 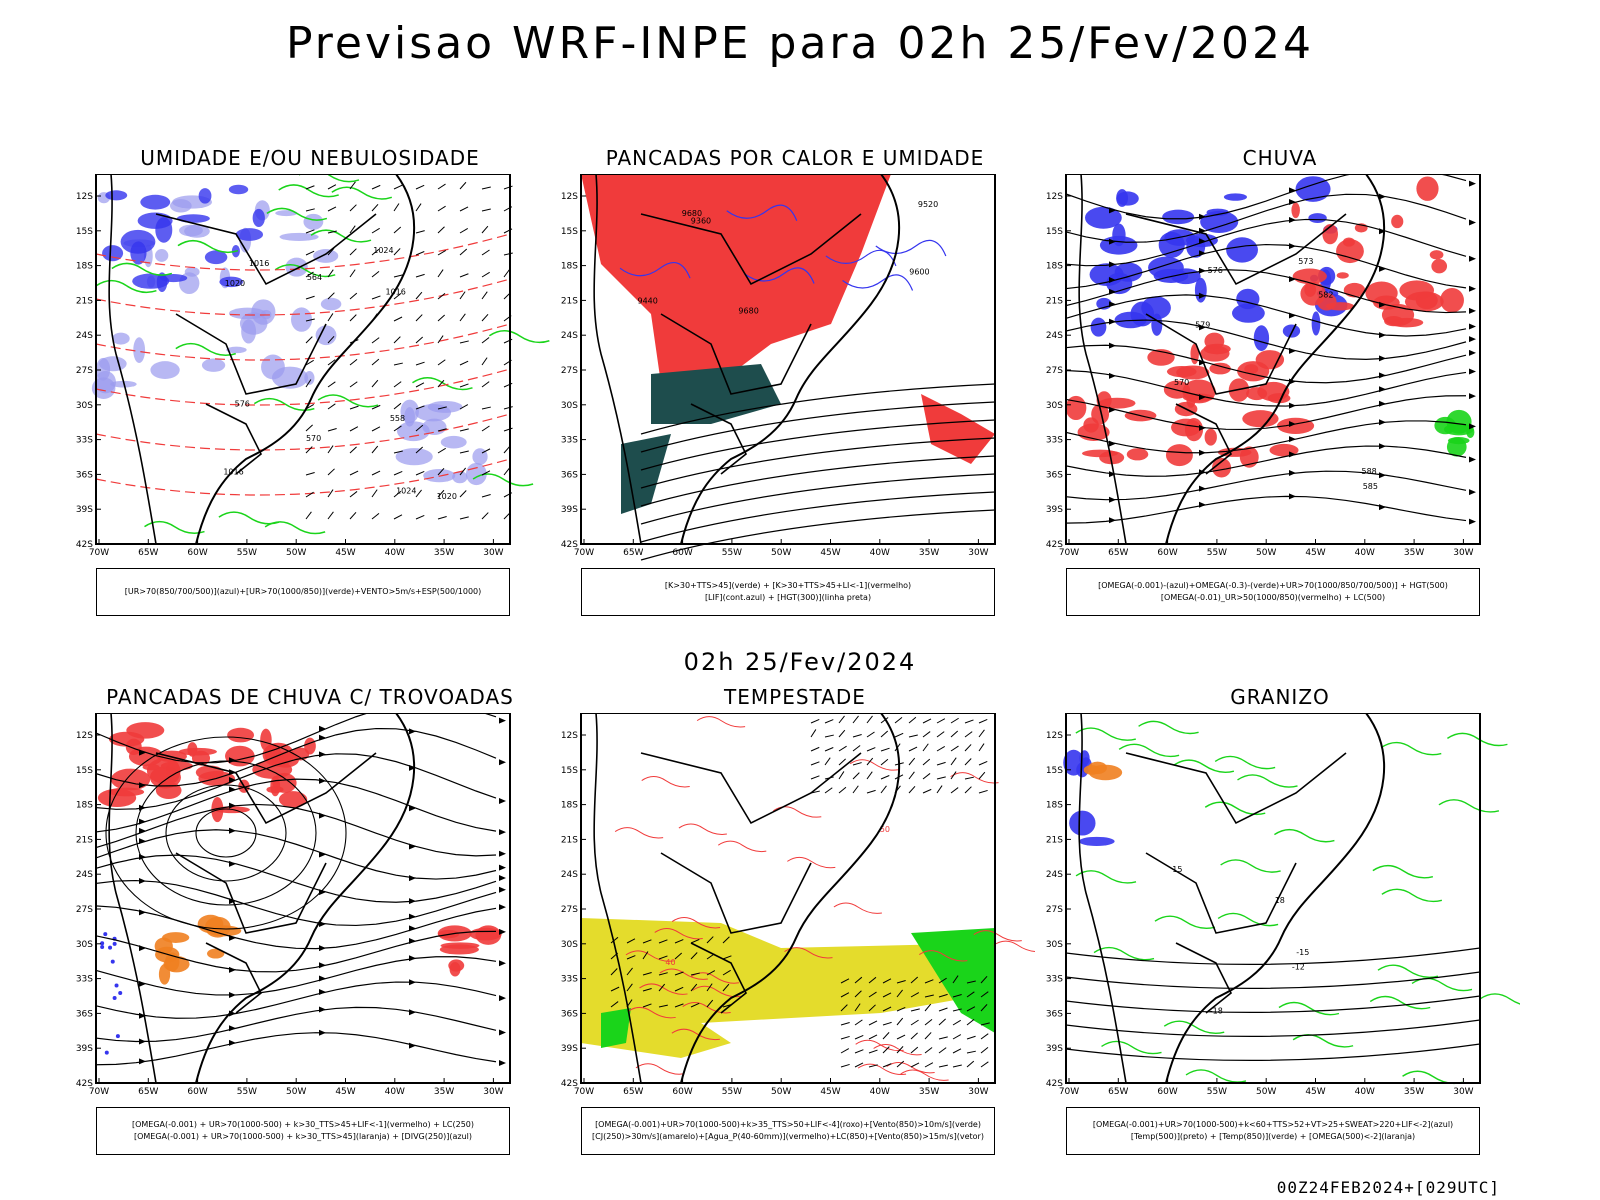 What do you see at coordinates (1370, 486) in the screenshot?
I see `contour-label: 585` at bounding box center [1370, 486].